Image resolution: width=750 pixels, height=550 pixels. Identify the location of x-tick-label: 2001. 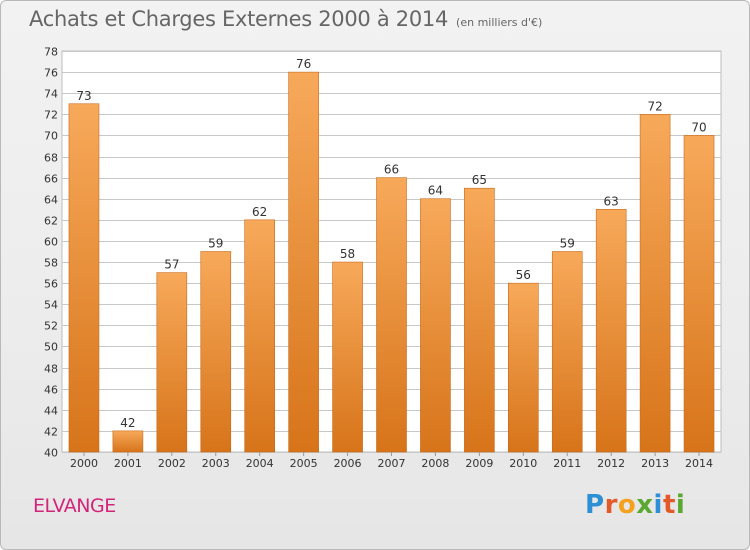
(128, 463).